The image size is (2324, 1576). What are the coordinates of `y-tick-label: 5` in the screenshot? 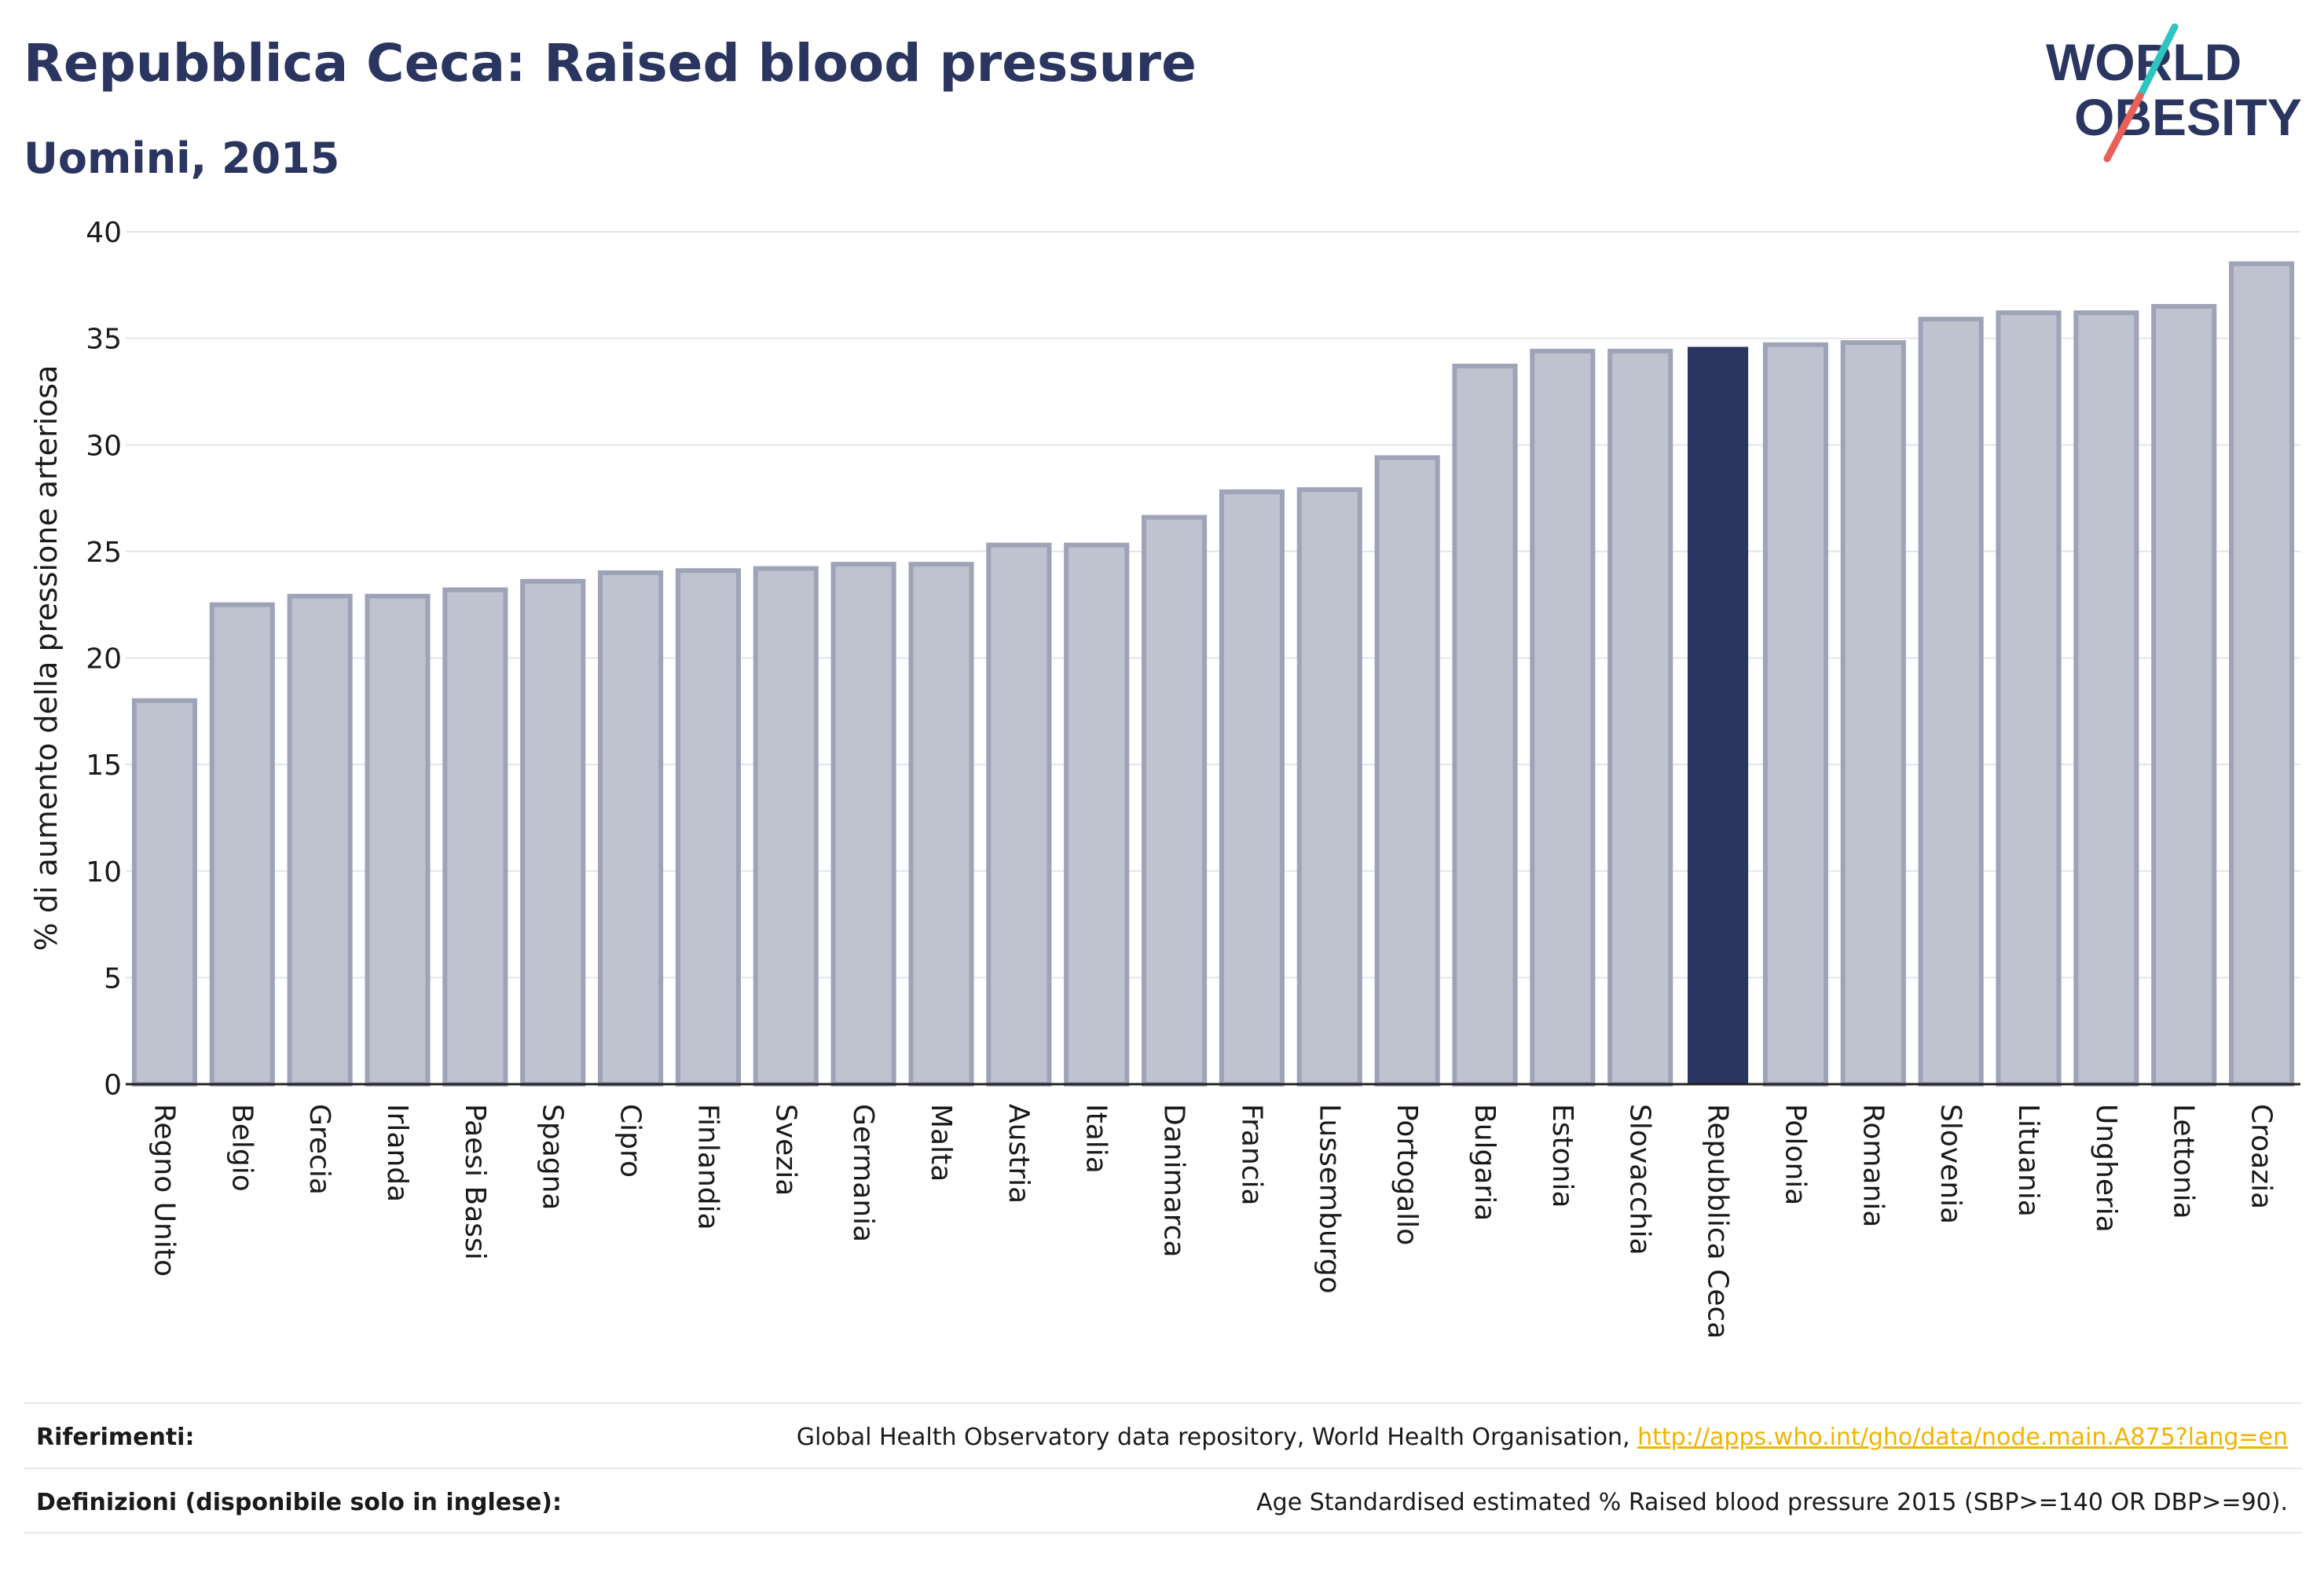 It's located at (113, 978).